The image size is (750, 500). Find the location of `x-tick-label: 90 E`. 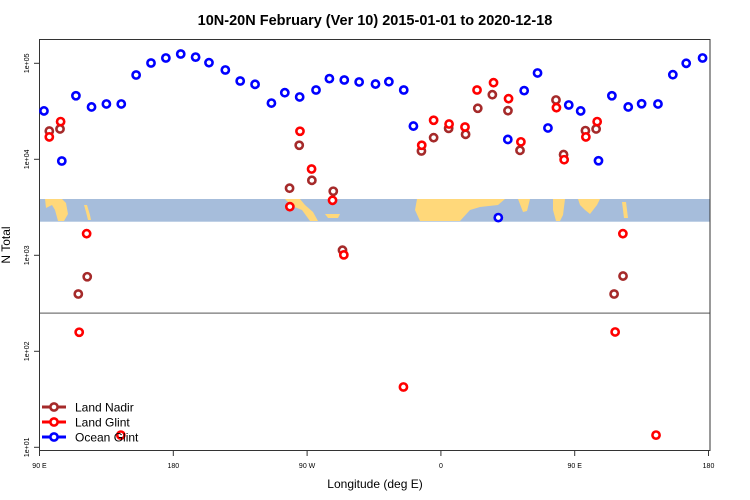

x-tick-label: 90 E is located at coordinates (39, 466).